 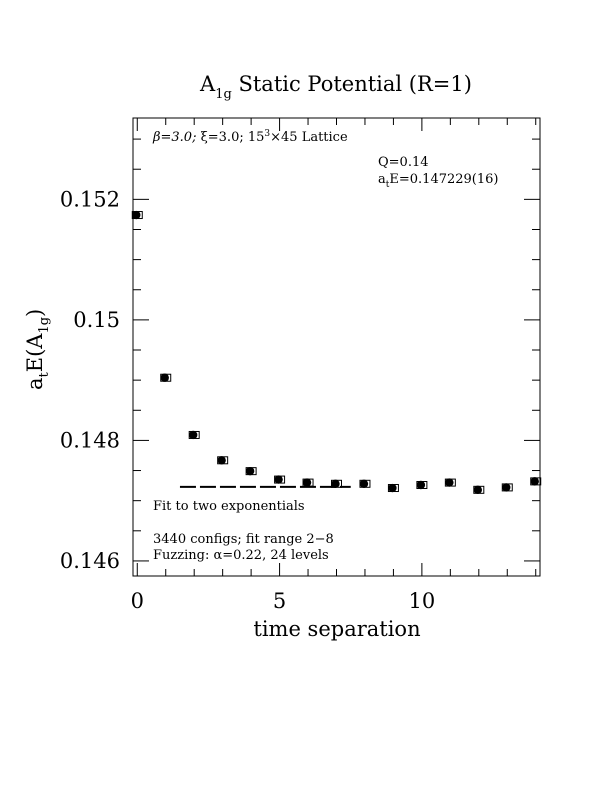 I want to click on energy-sub-t: t, so click(x=388, y=185).